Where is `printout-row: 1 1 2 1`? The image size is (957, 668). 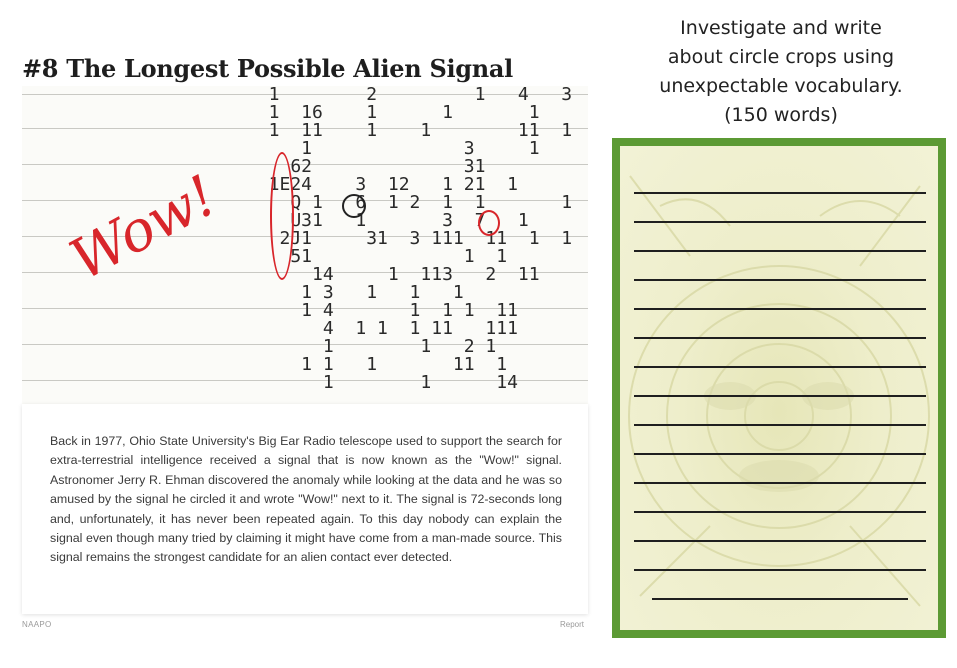
printout-row: 1 1 2 1 is located at coordinates (372, 346).